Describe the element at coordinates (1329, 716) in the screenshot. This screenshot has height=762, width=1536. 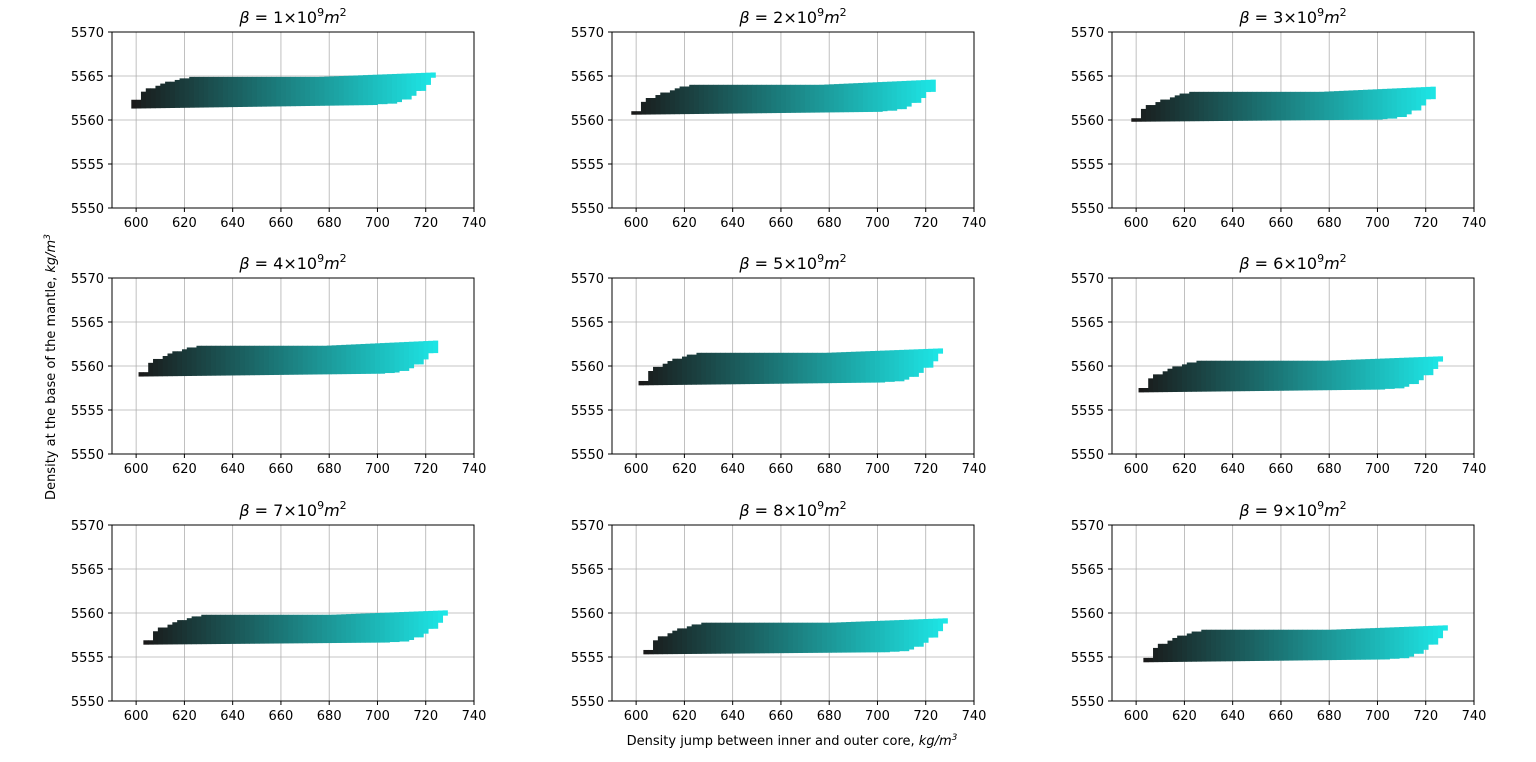
I see `x-tick-label: 680` at that location.